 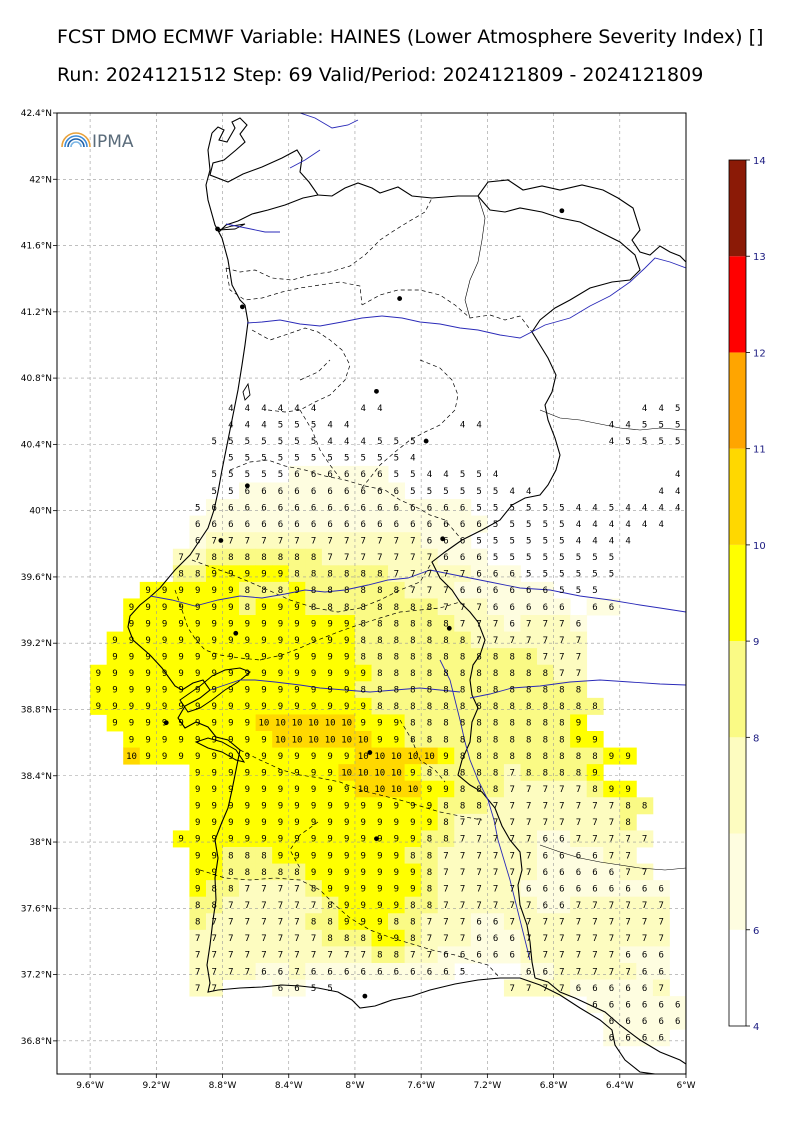 What do you see at coordinates (40, 843) in the screenshot?
I see `y-tick-label: 38°N` at bounding box center [40, 843].